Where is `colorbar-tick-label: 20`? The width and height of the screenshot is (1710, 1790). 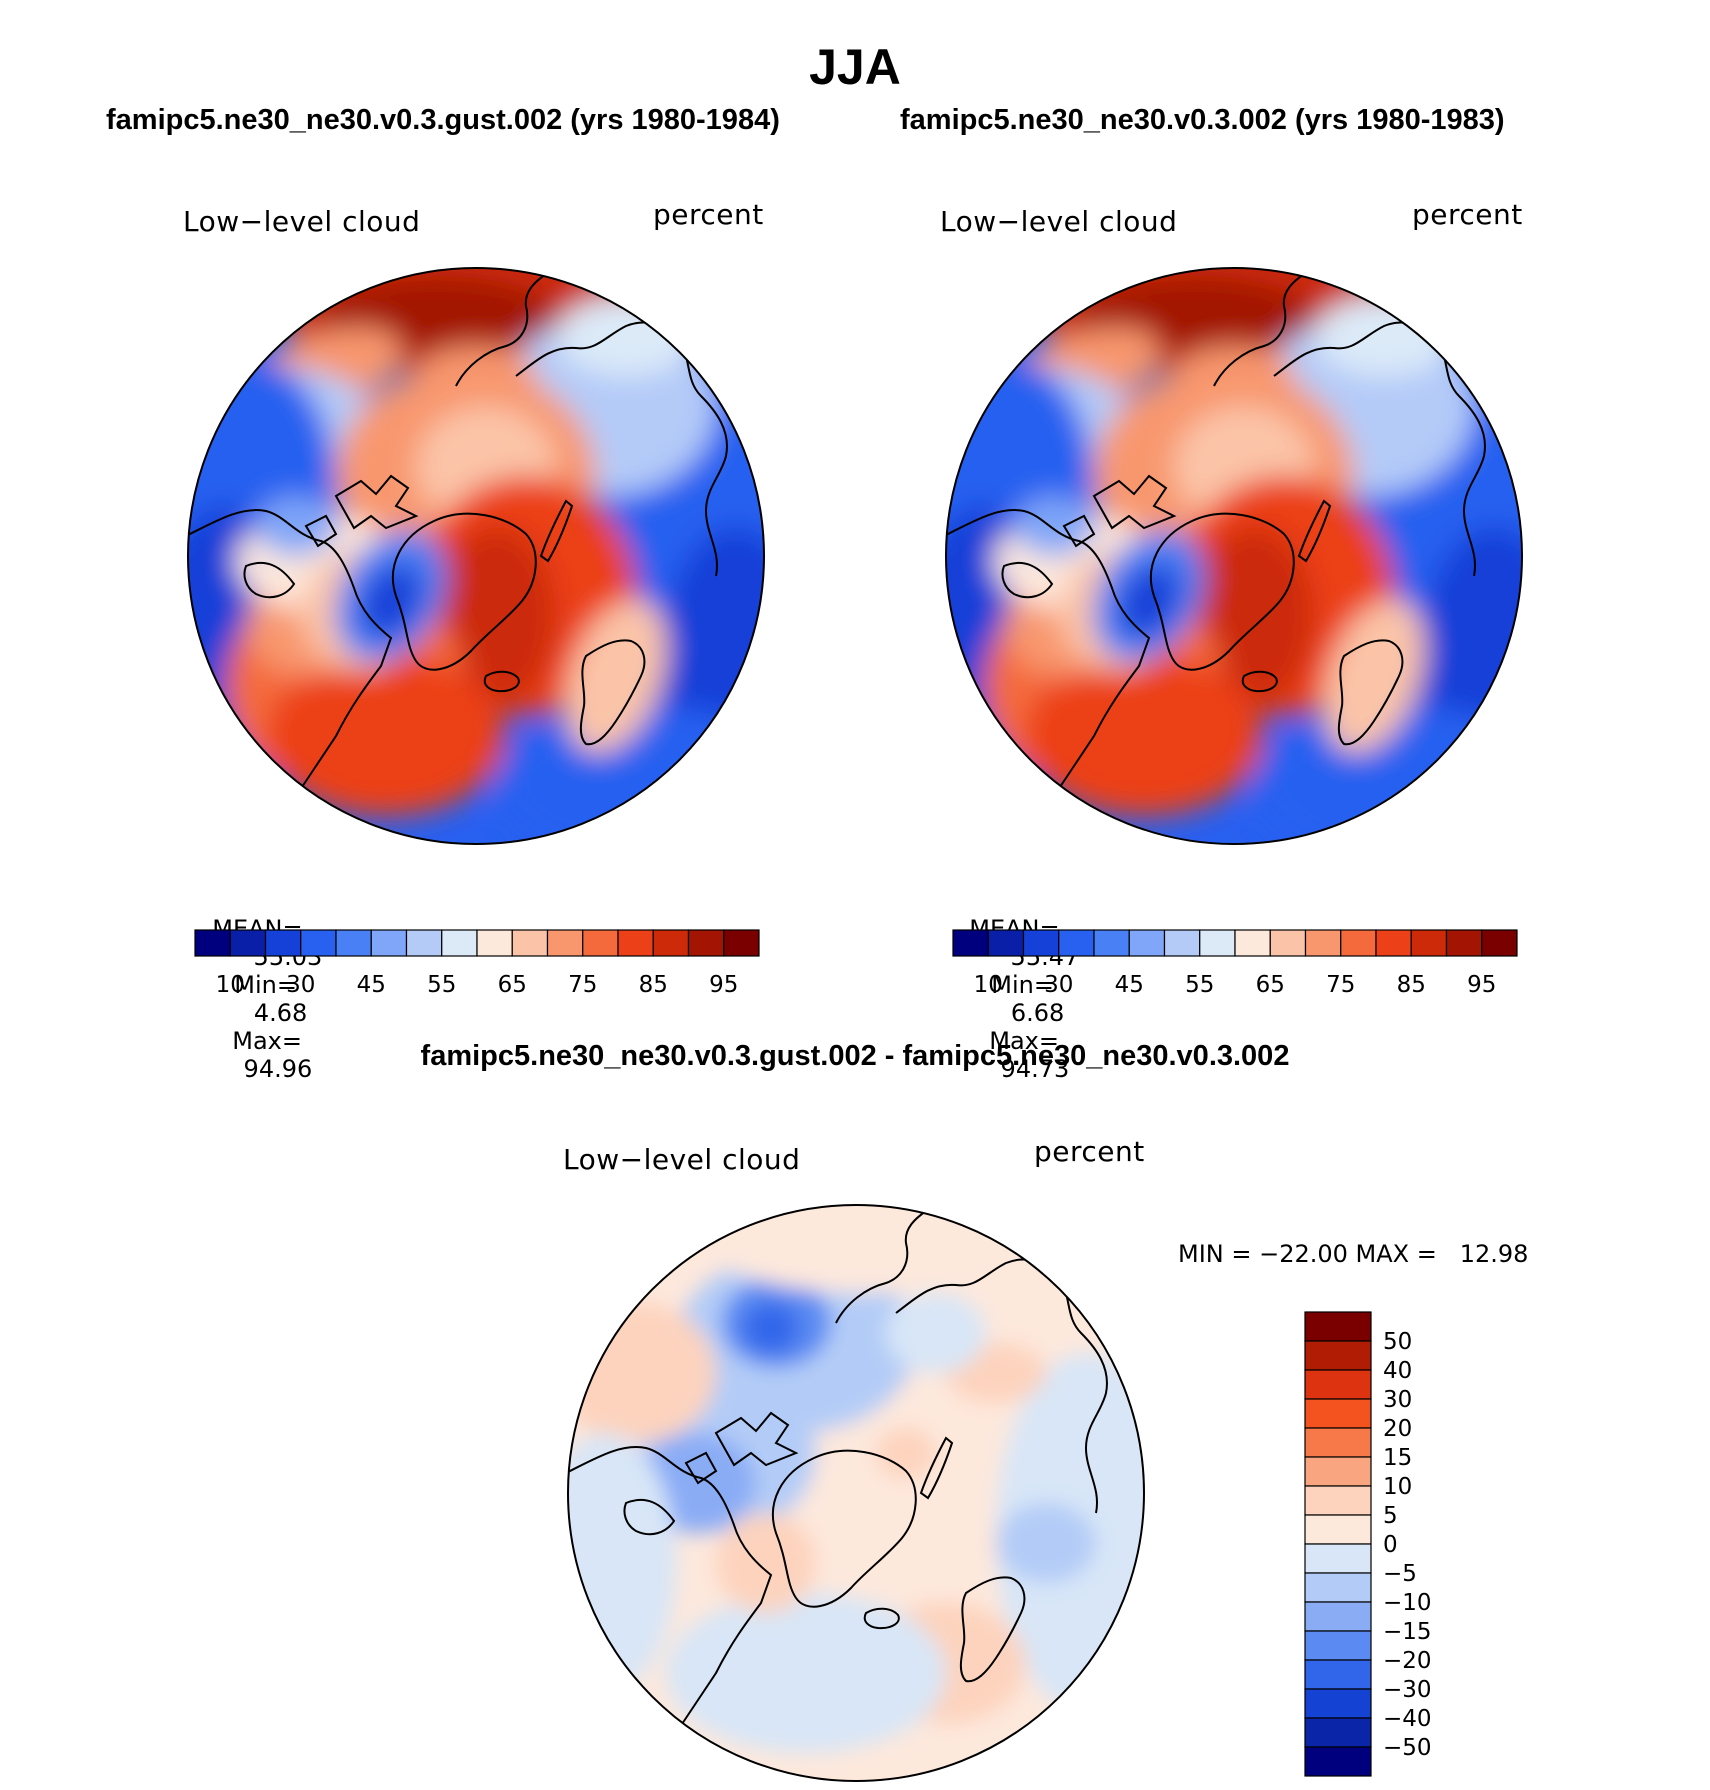 colorbar-tick-label: 20 is located at coordinates (1397, 1429).